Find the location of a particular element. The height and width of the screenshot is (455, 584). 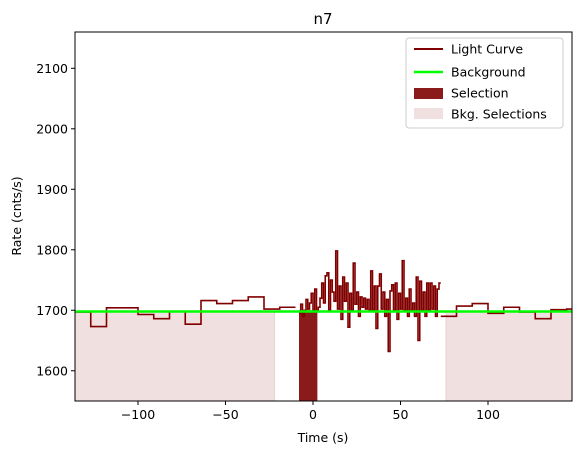

y-axis: 1600 1700 1800 1900 2000 2100 is located at coordinates (55, 219).